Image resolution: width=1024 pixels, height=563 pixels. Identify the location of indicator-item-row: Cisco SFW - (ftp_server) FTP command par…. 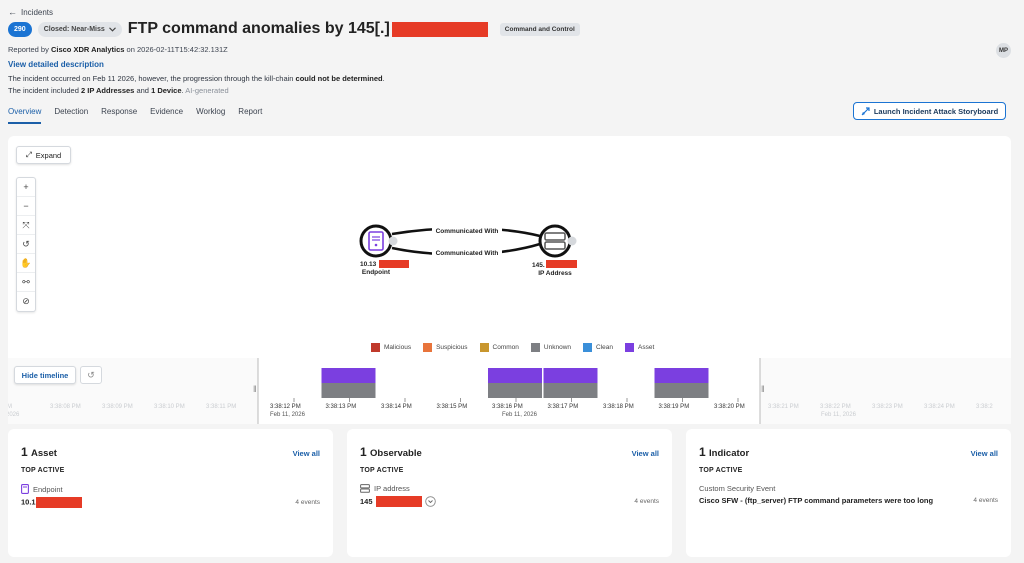
(848, 500).